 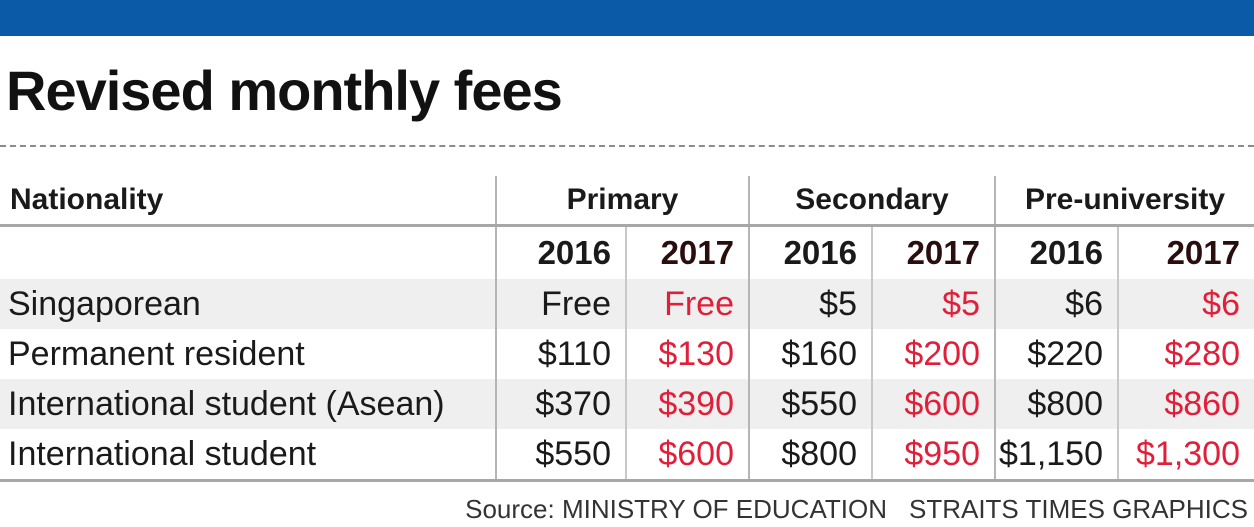 What do you see at coordinates (156, 353) in the screenshot?
I see `row-label: Permanent resident` at bounding box center [156, 353].